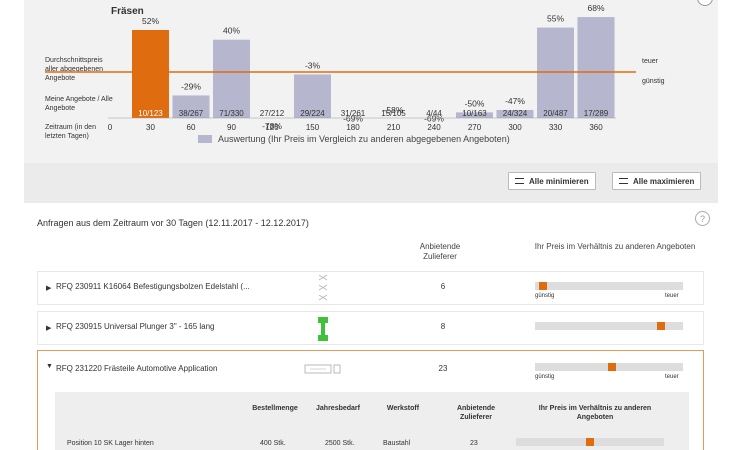 The width and height of the screenshot is (750, 450). I want to click on x-tick-label: 120, so click(272, 127).